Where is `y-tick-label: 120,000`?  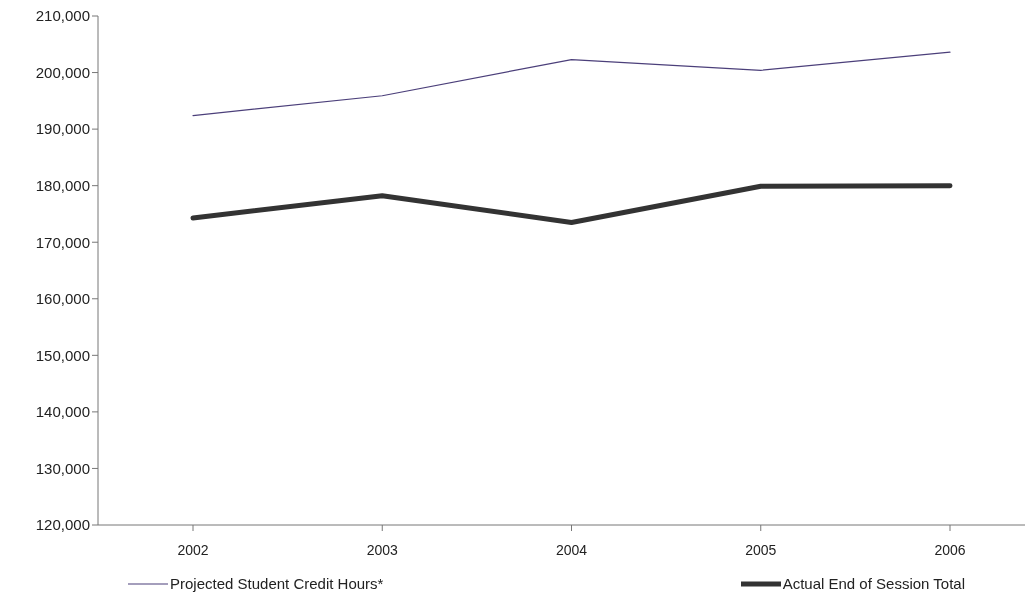 y-tick-label: 120,000 is located at coordinates (62, 525).